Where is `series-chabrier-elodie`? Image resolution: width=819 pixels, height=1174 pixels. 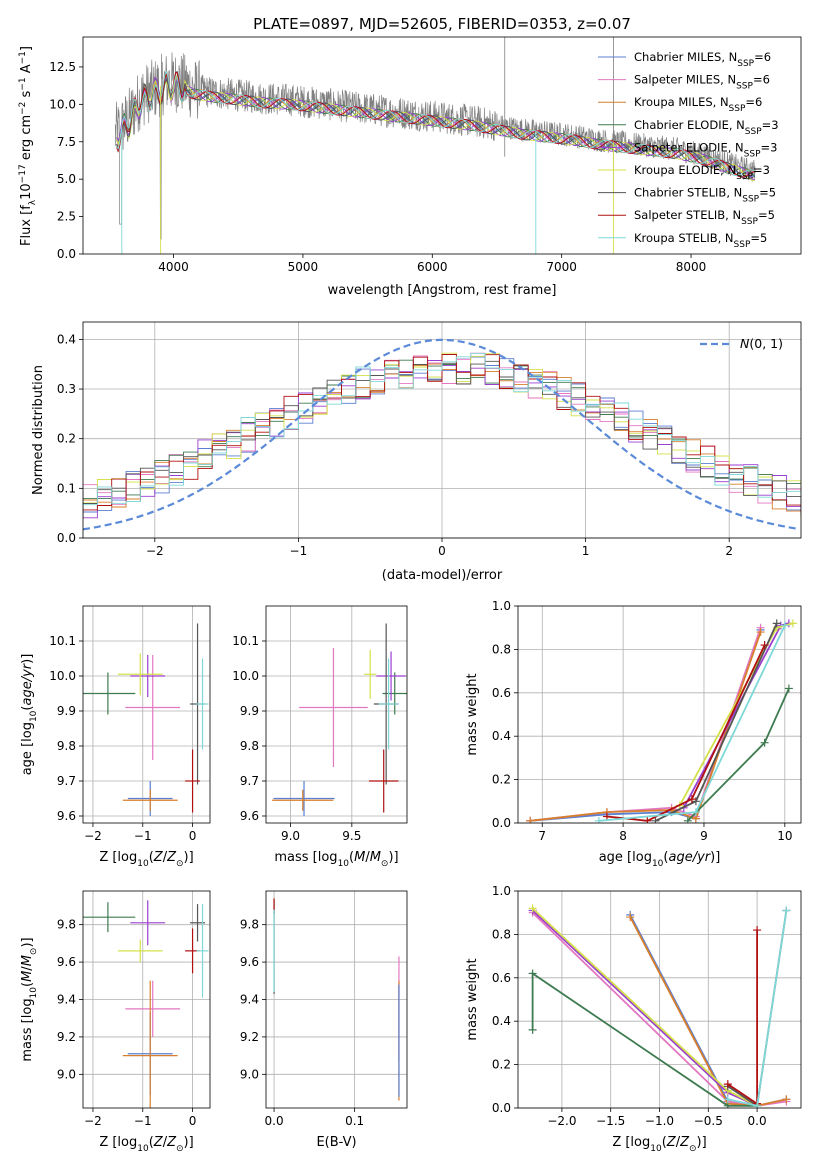 series-chabrier-elodie is located at coordinates (644, 1039).